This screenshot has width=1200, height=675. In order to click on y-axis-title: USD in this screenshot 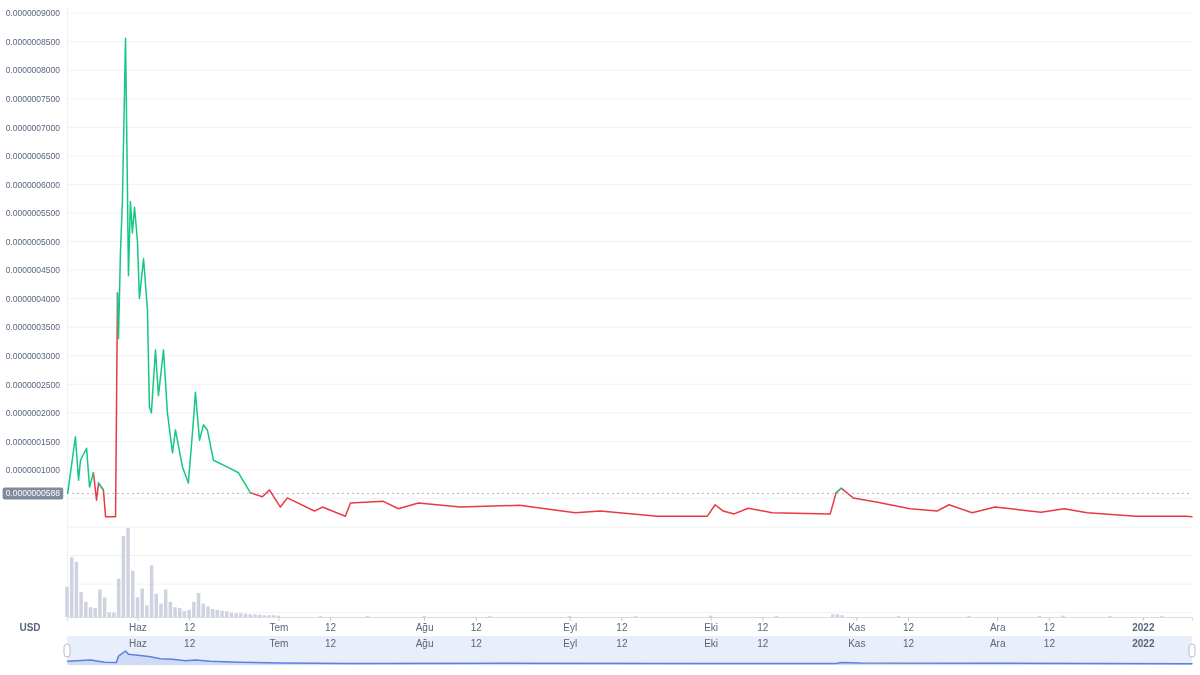, I will do `click(30, 627)`.